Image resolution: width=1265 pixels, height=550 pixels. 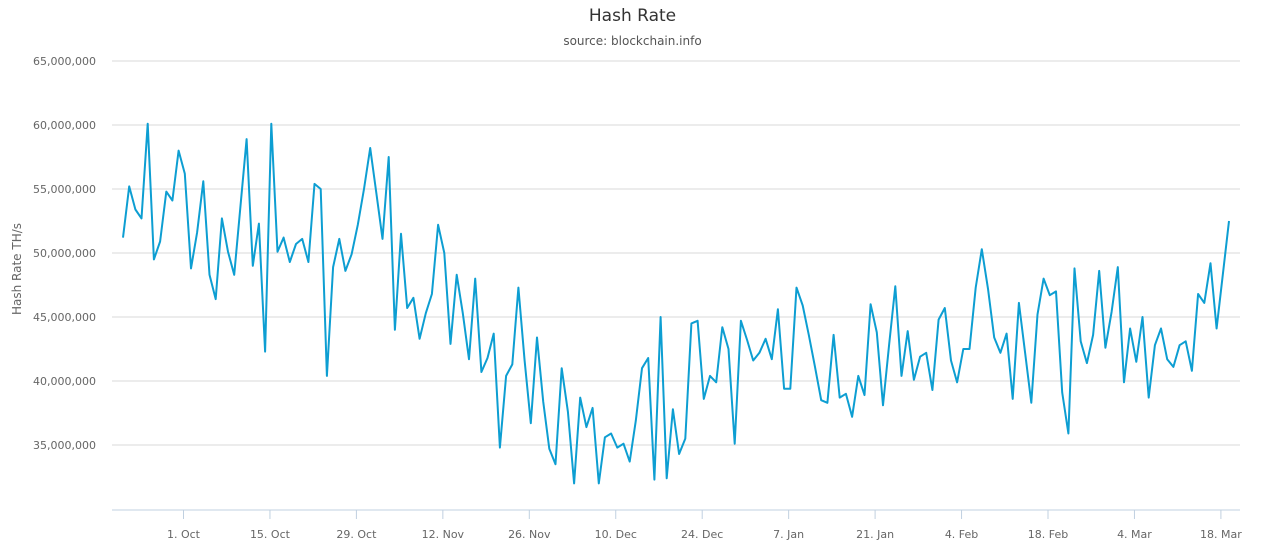 What do you see at coordinates (788, 534) in the screenshot?
I see `x-tick-label: 7. Jan` at bounding box center [788, 534].